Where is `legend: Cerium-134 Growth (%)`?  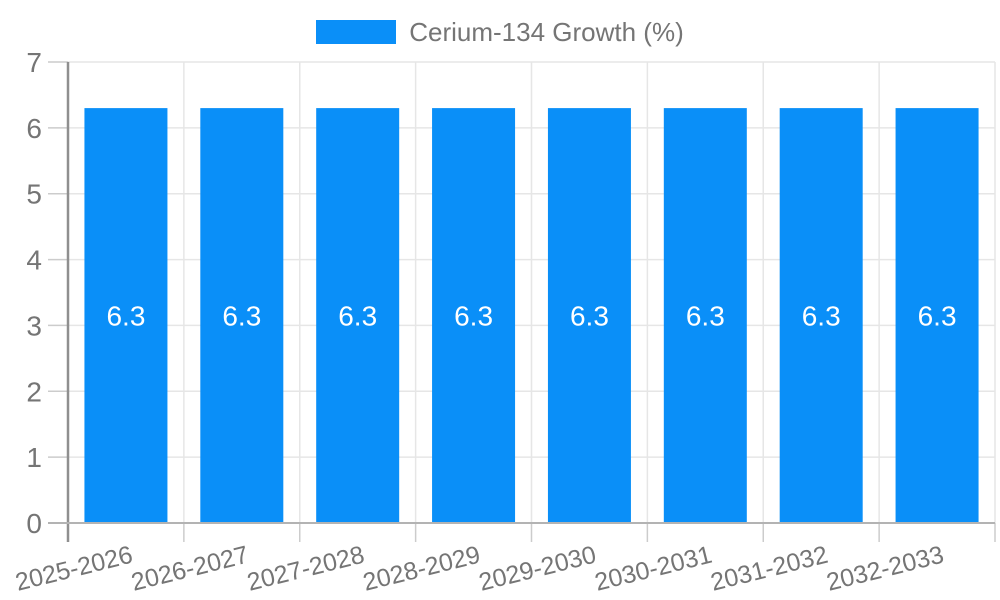
legend: Cerium-134 Growth (%) is located at coordinates (500, 32).